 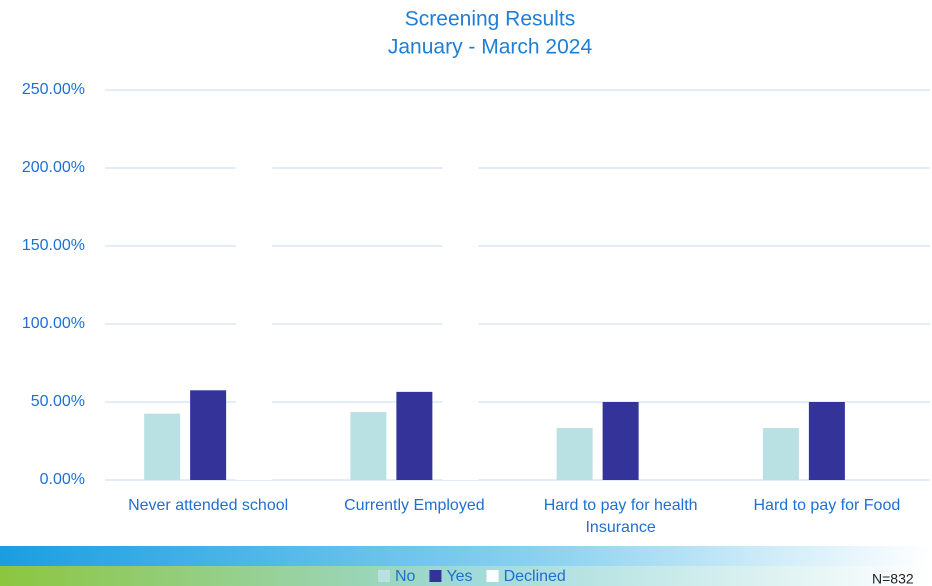 I want to click on y-tick-label: 200.00%, so click(x=53, y=167).